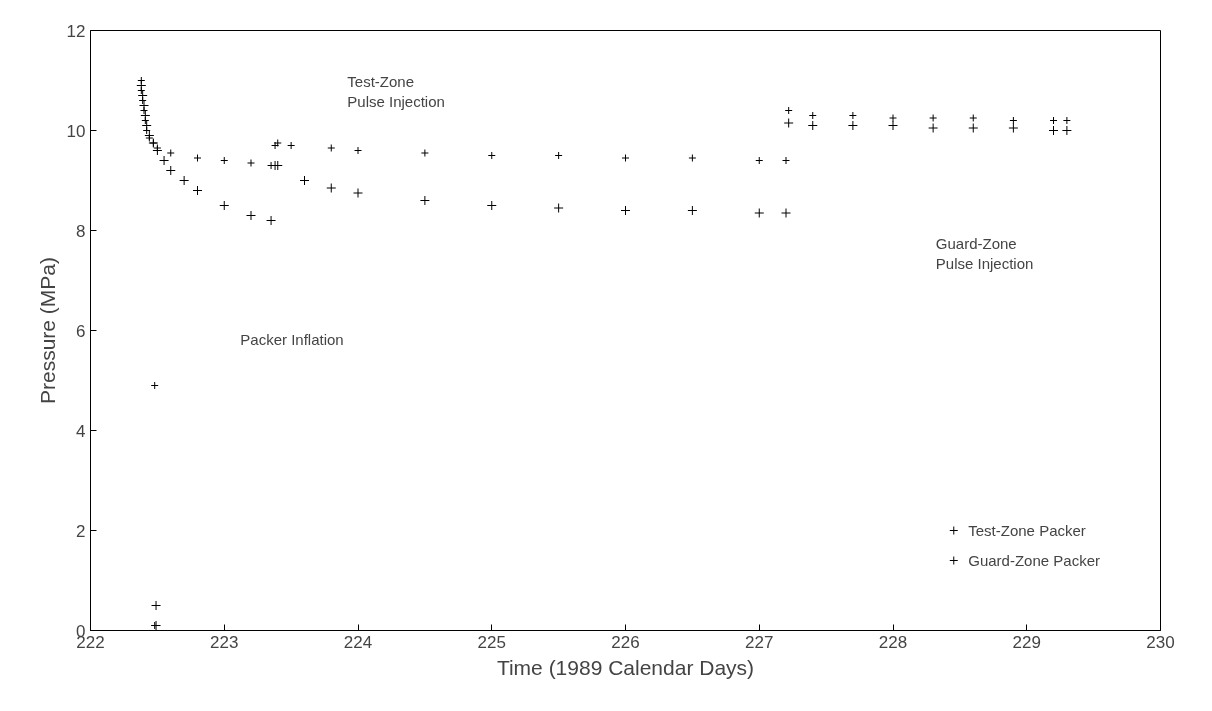  I want to click on y-tick-label: 2, so click(81, 531).